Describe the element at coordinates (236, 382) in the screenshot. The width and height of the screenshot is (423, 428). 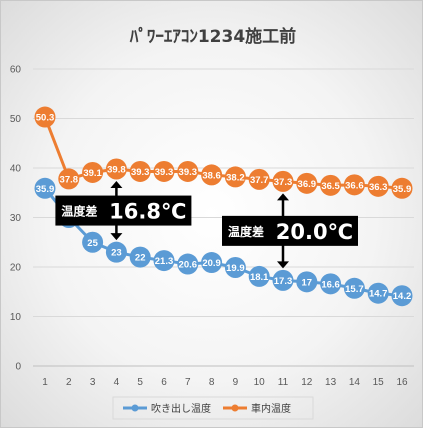
I see `x-tick-label: 9` at that location.